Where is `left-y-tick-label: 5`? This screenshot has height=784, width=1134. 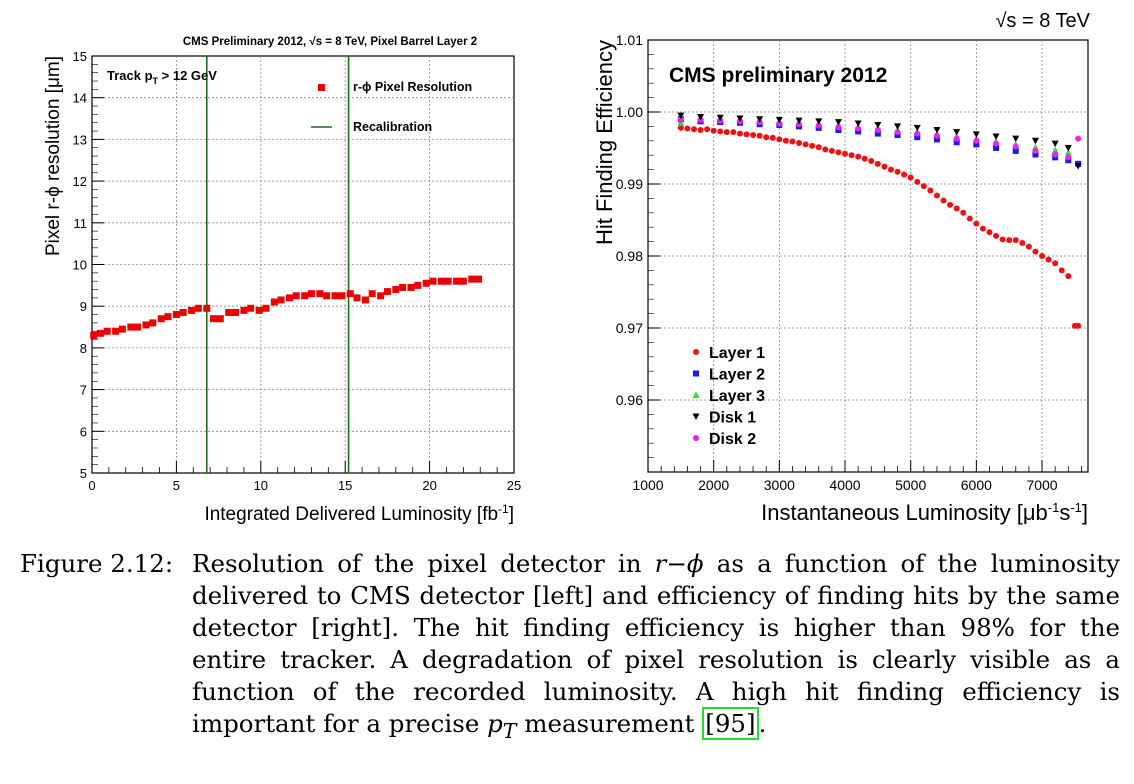 left-y-tick-label: 5 is located at coordinates (83, 473).